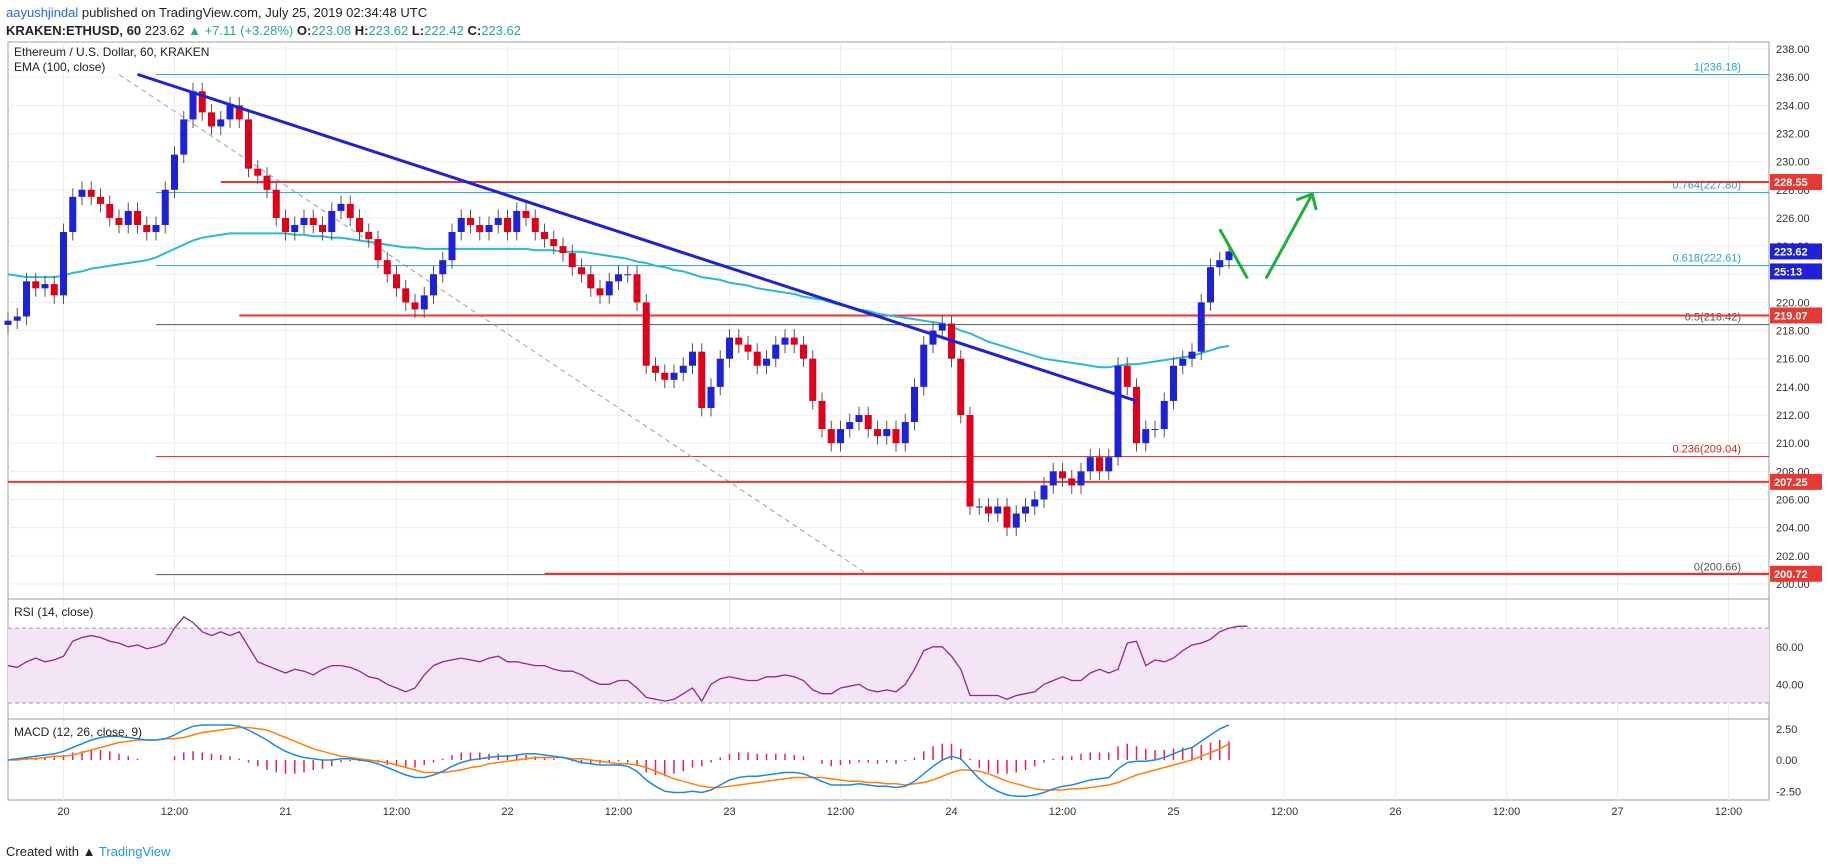 The height and width of the screenshot is (868, 1828). Describe the element at coordinates (361, 30) in the screenshot. I see `high-label: H:` at that location.